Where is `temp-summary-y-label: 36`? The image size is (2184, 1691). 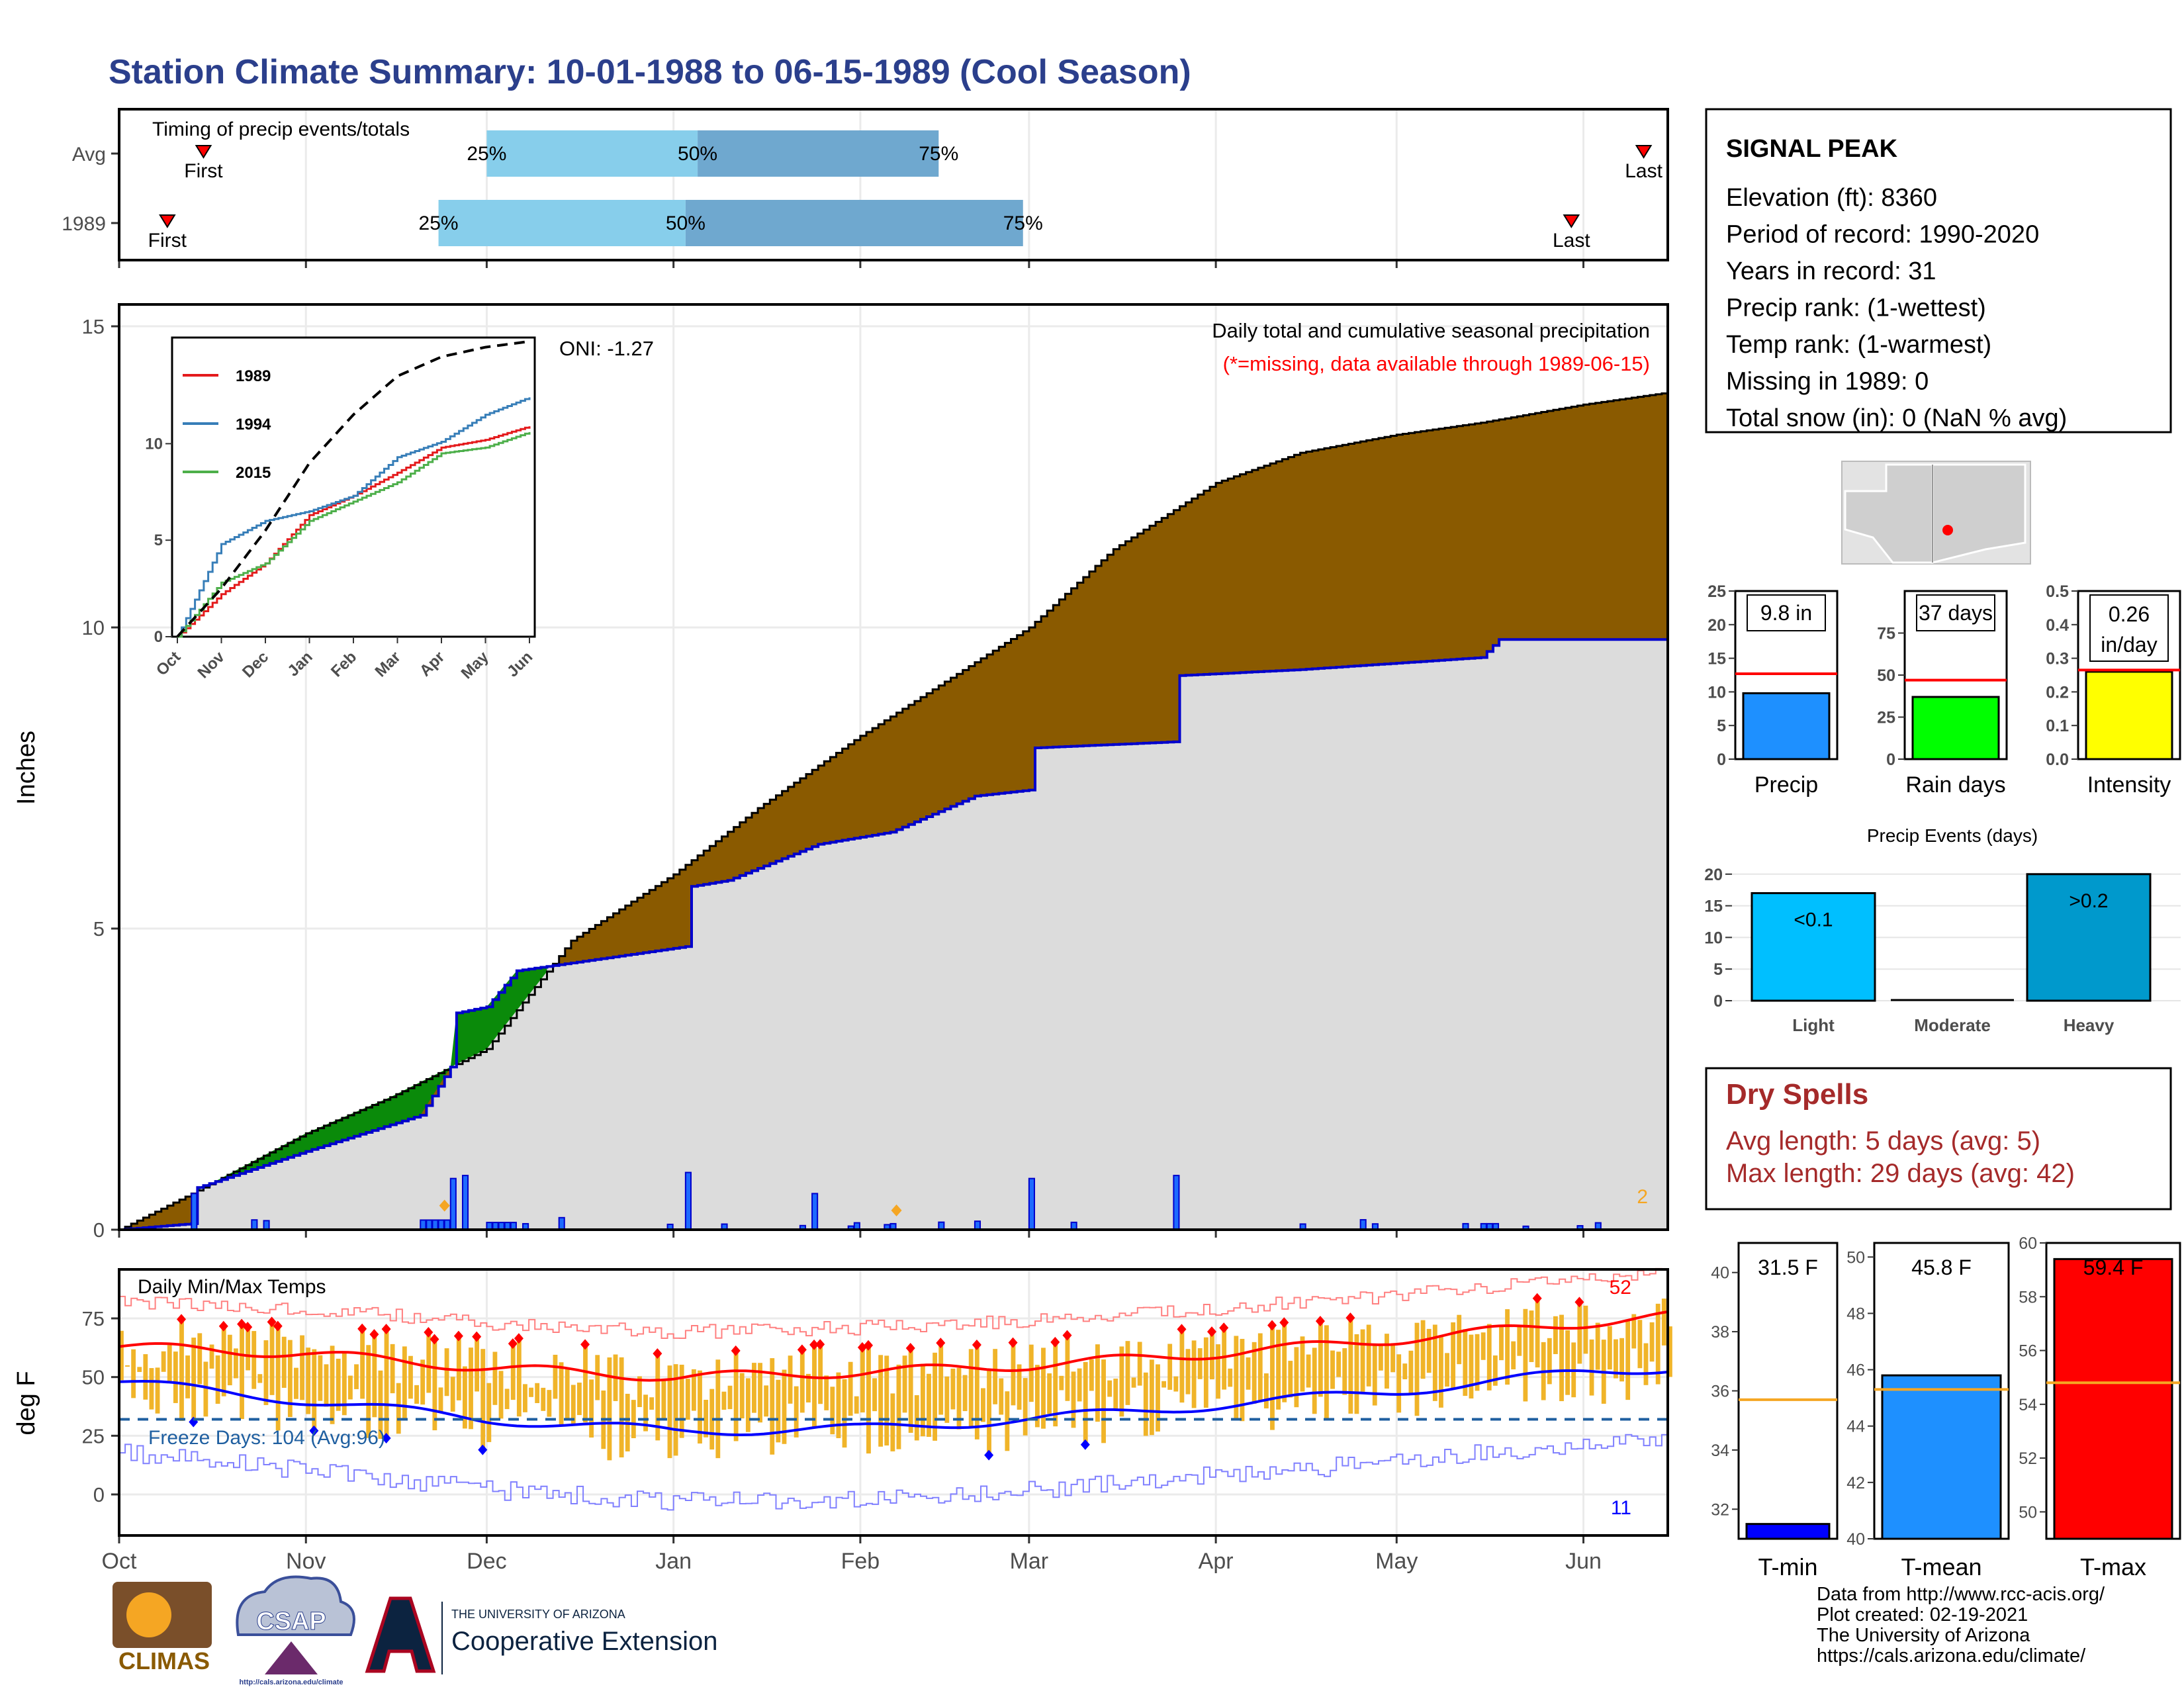
temp-summary-y-label: 36 is located at coordinates (1720, 1392).